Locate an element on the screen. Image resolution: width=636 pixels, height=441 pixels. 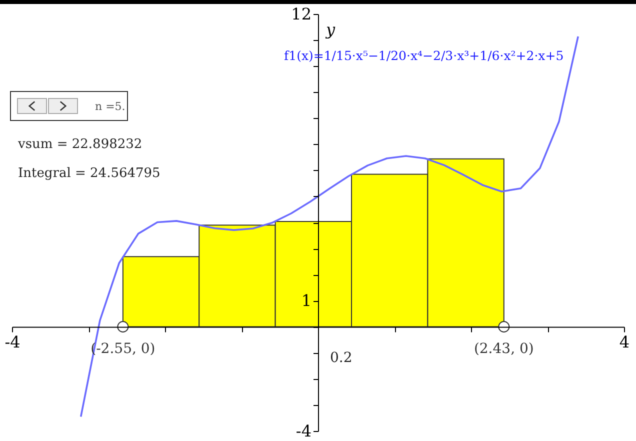
y-tick-label: 12 is located at coordinates (301, 14).